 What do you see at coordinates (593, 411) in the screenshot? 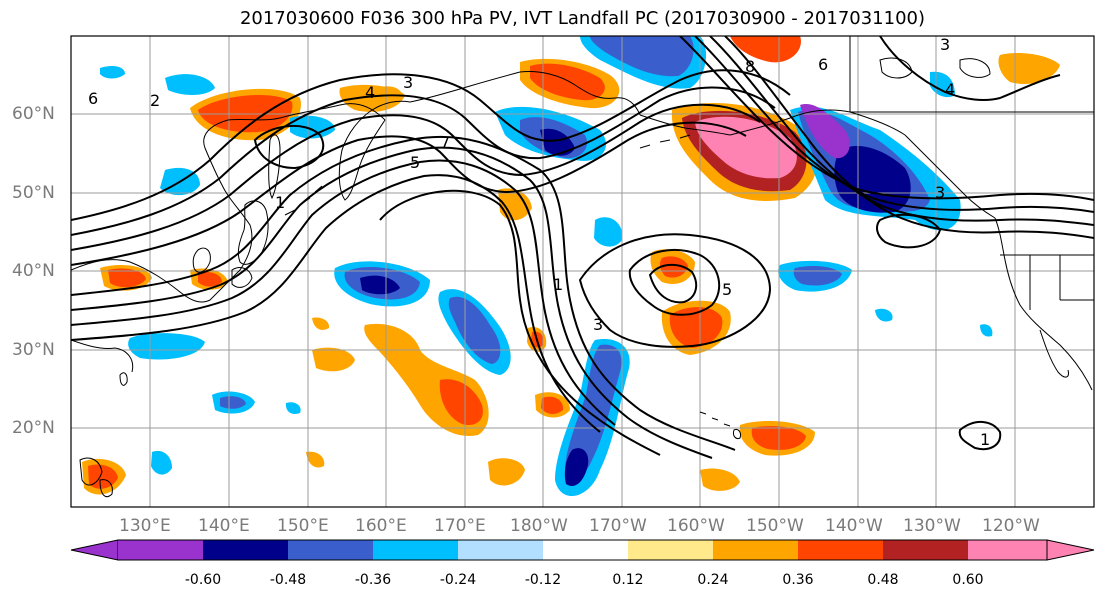
I see `shade-dateline-negative-mid` at bounding box center [593, 411].